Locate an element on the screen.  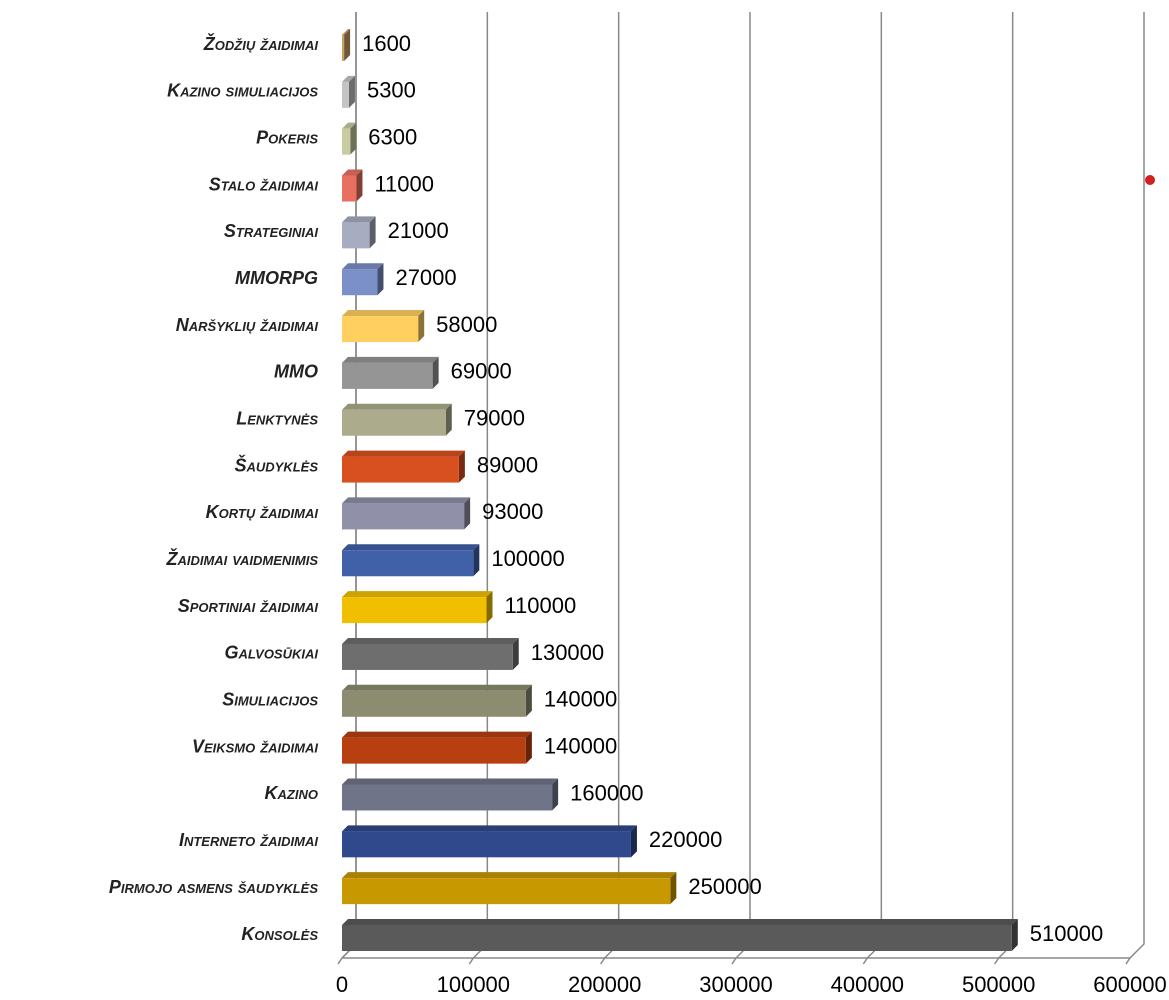
y-tick-label: Galvosūkiai is located at coordinates (272, 653).